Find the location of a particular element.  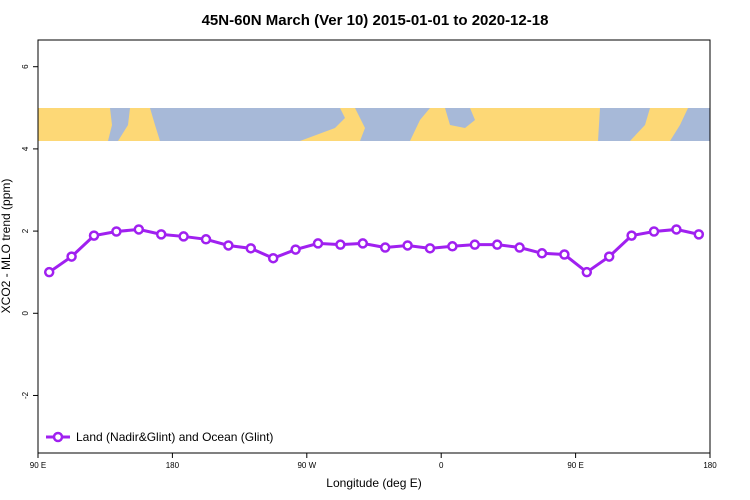

series-line is located at coordinates (374, 251).